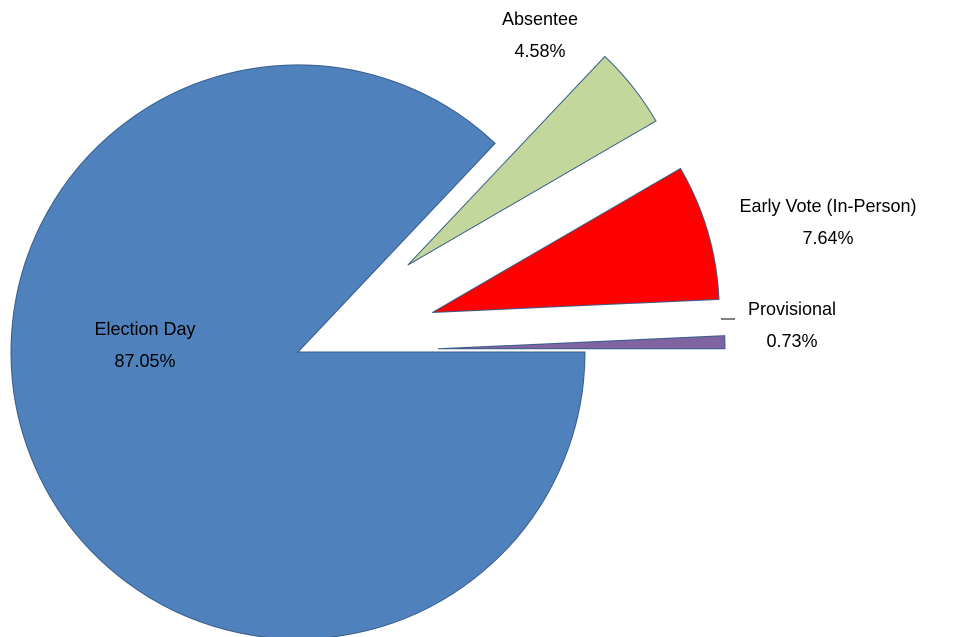  Describe the element at coordinates (792, 309) in the screenshot. I see `slice-label: Provisional` at that location.